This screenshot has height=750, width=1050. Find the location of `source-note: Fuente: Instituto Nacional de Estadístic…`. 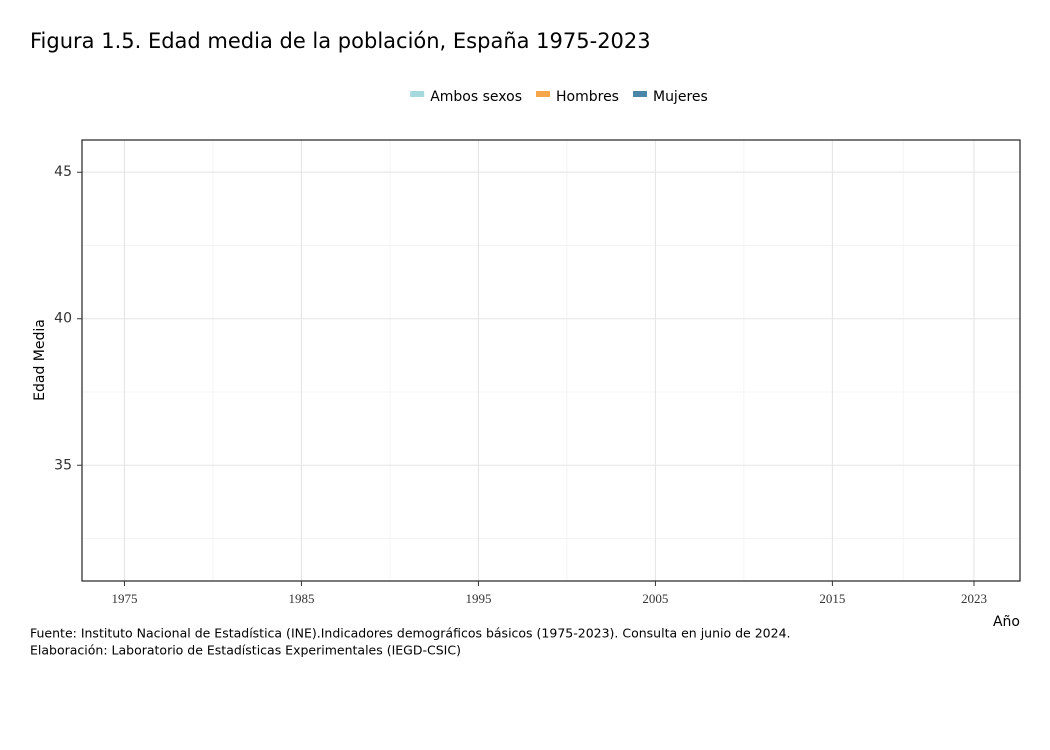

source-note: Fuente: Instituto Nacional de Estadístic… is located at coordinates (410, 633).